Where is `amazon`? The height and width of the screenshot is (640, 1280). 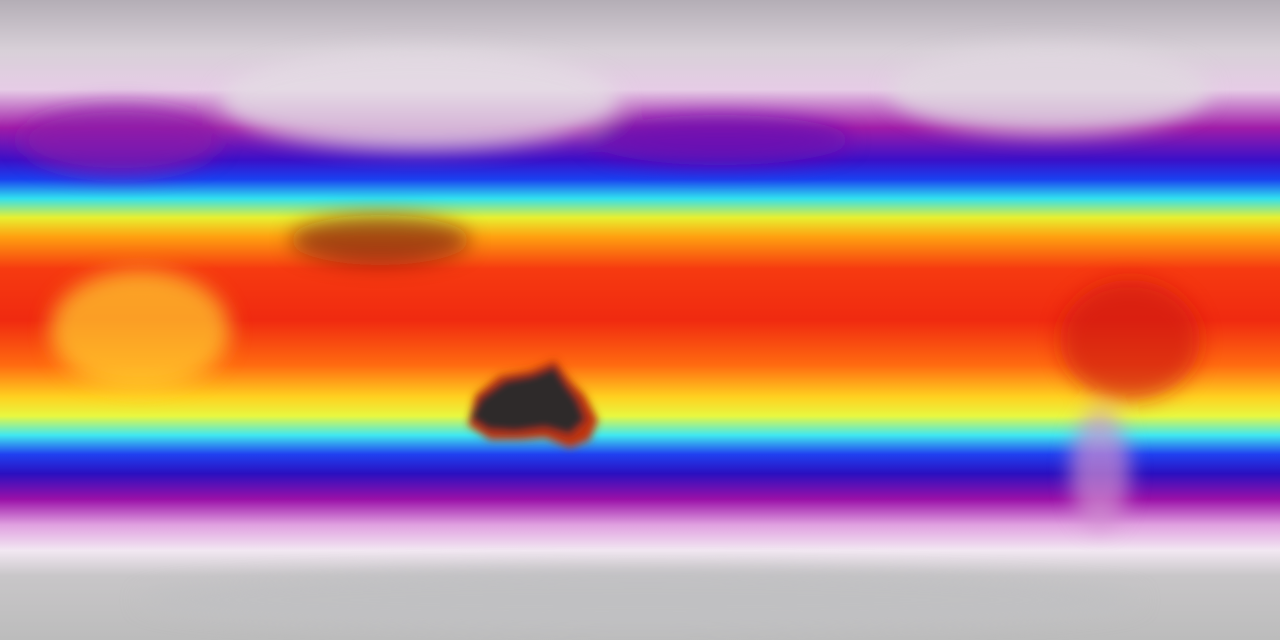 amazon is located at coordinates (1130, 340).